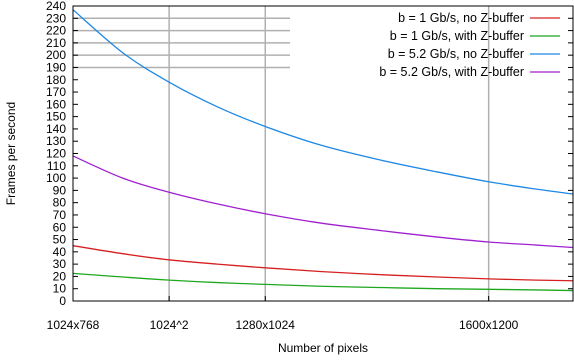 The height and width of the screenshot is (360, 574). I want to click on y-tick-label: 50, so click(60, 240).